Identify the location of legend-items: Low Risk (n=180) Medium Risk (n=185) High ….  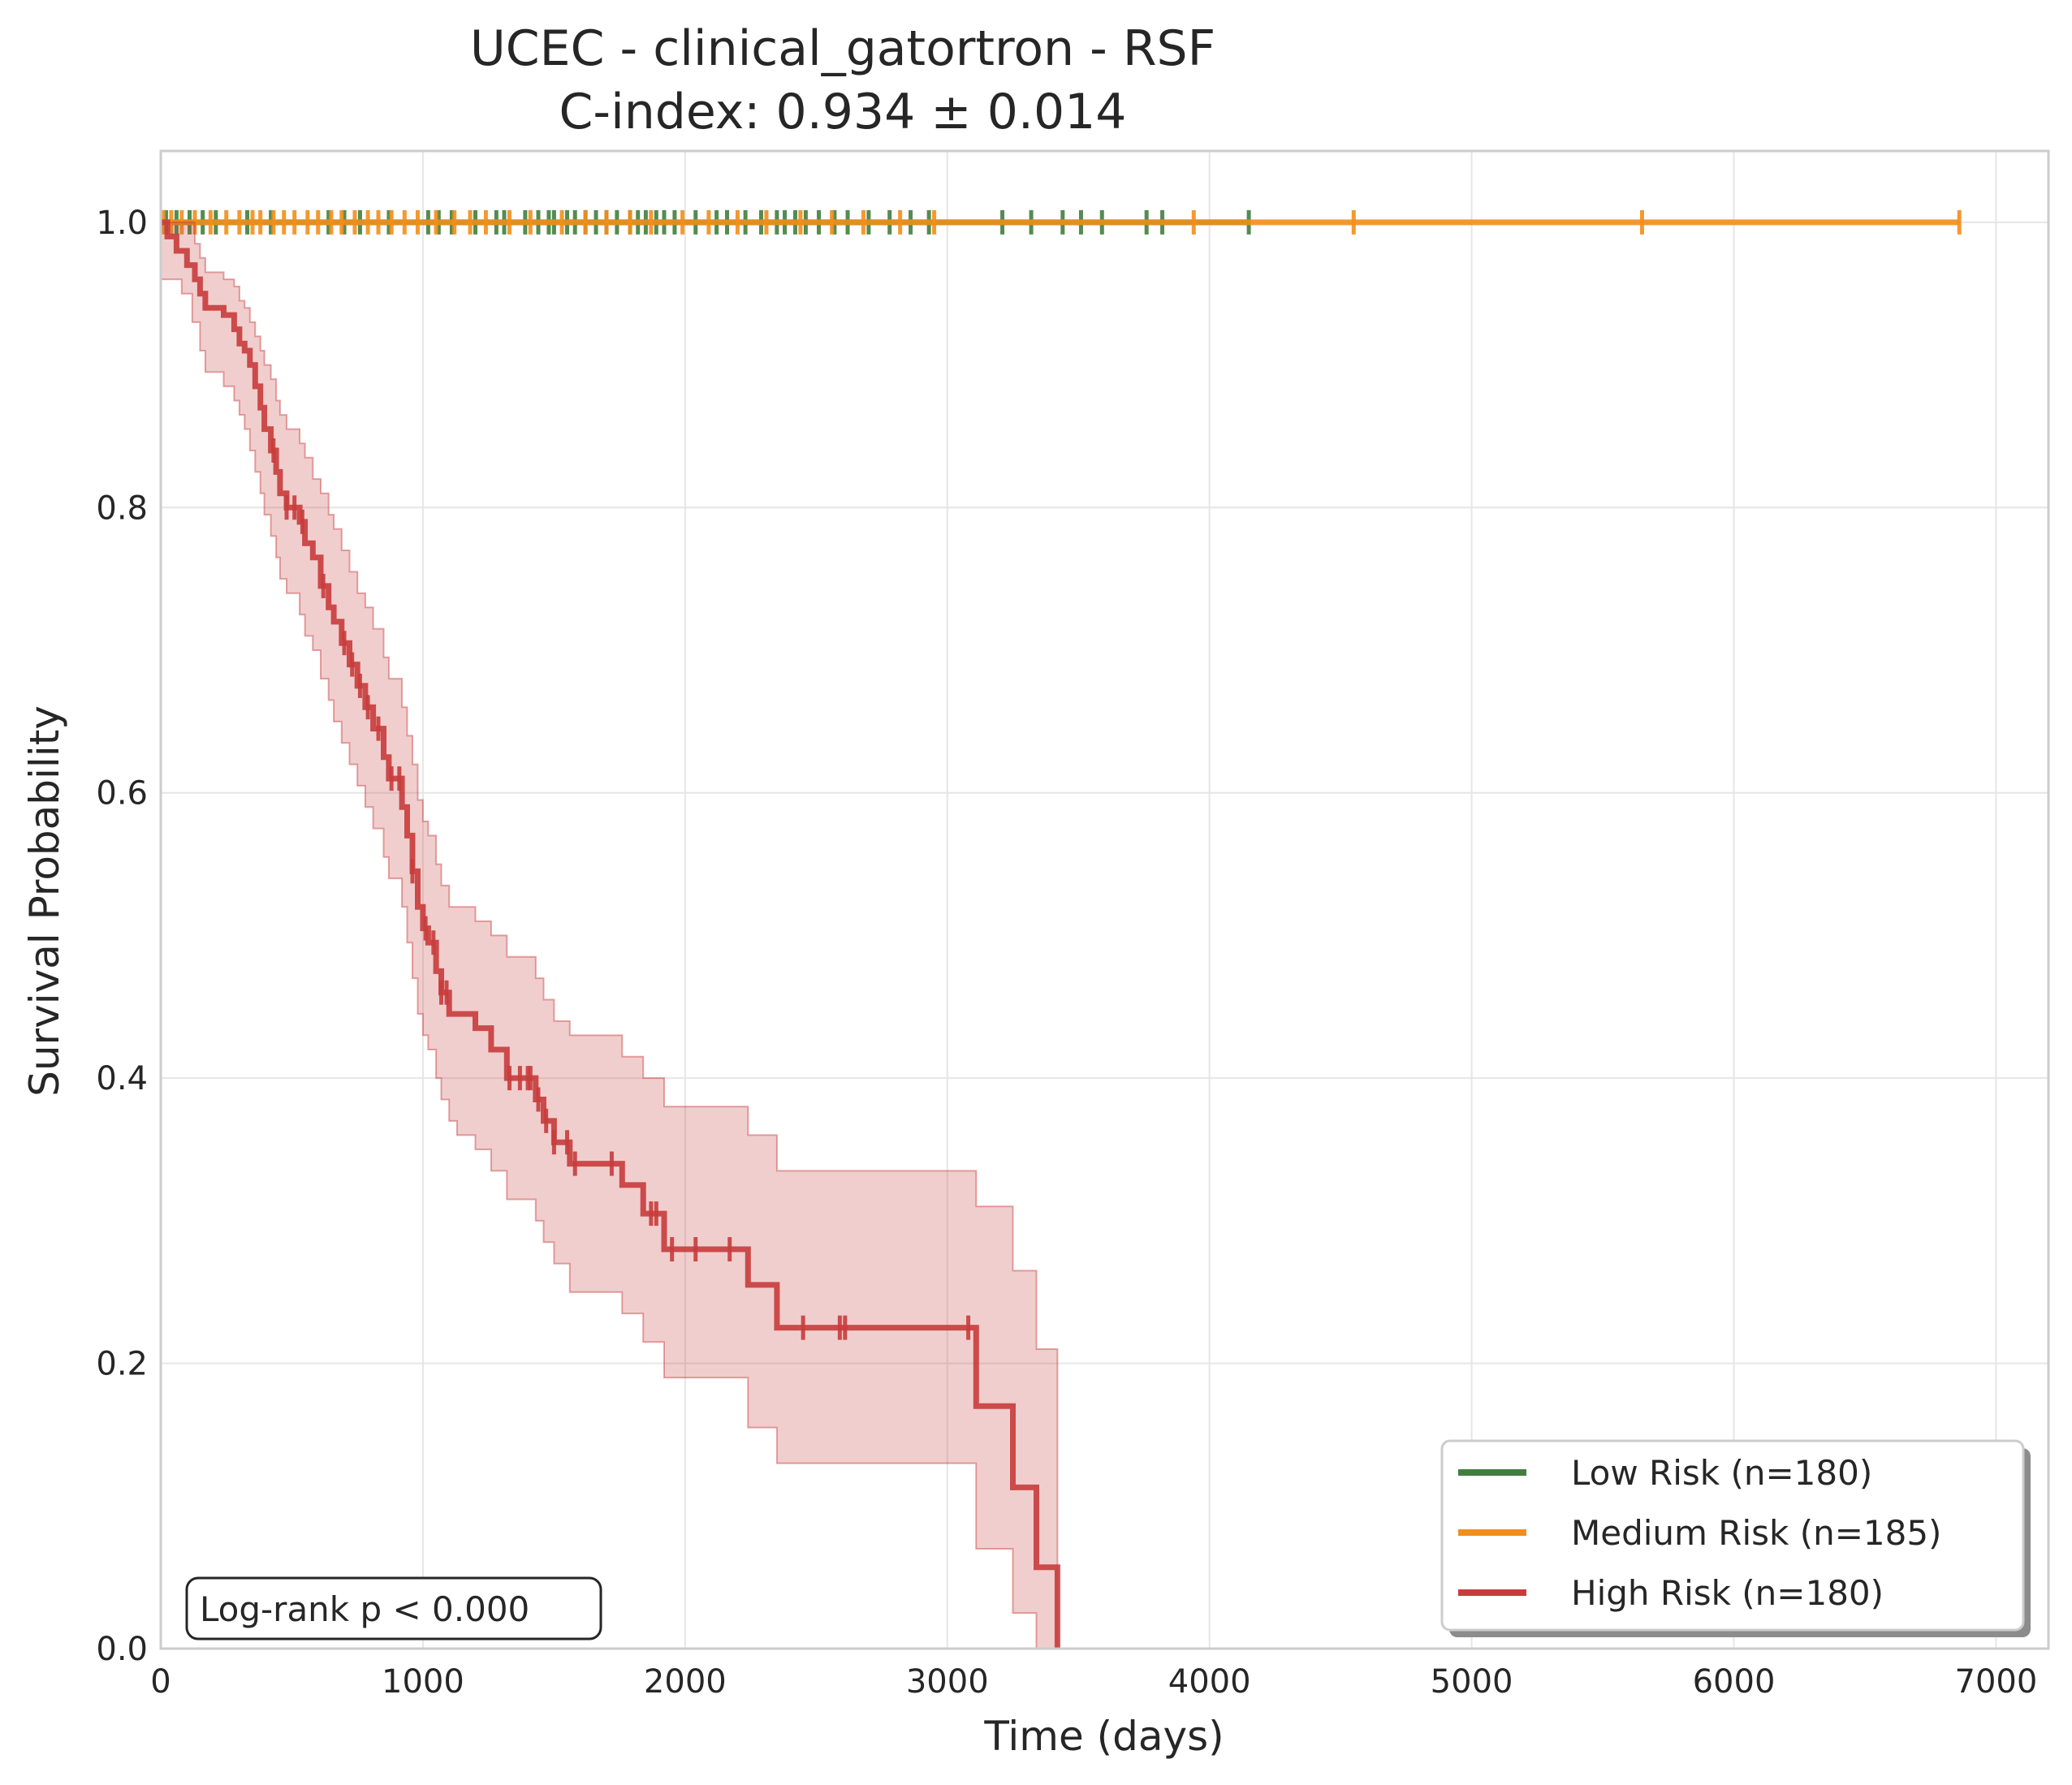
(1700, 1533).